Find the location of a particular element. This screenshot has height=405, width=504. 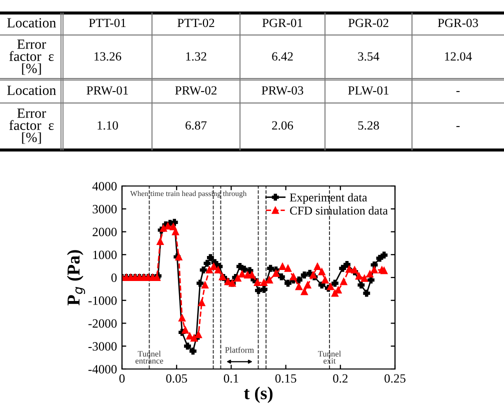

legend-label: CFD simulation data is located at coordinates (339, 210).